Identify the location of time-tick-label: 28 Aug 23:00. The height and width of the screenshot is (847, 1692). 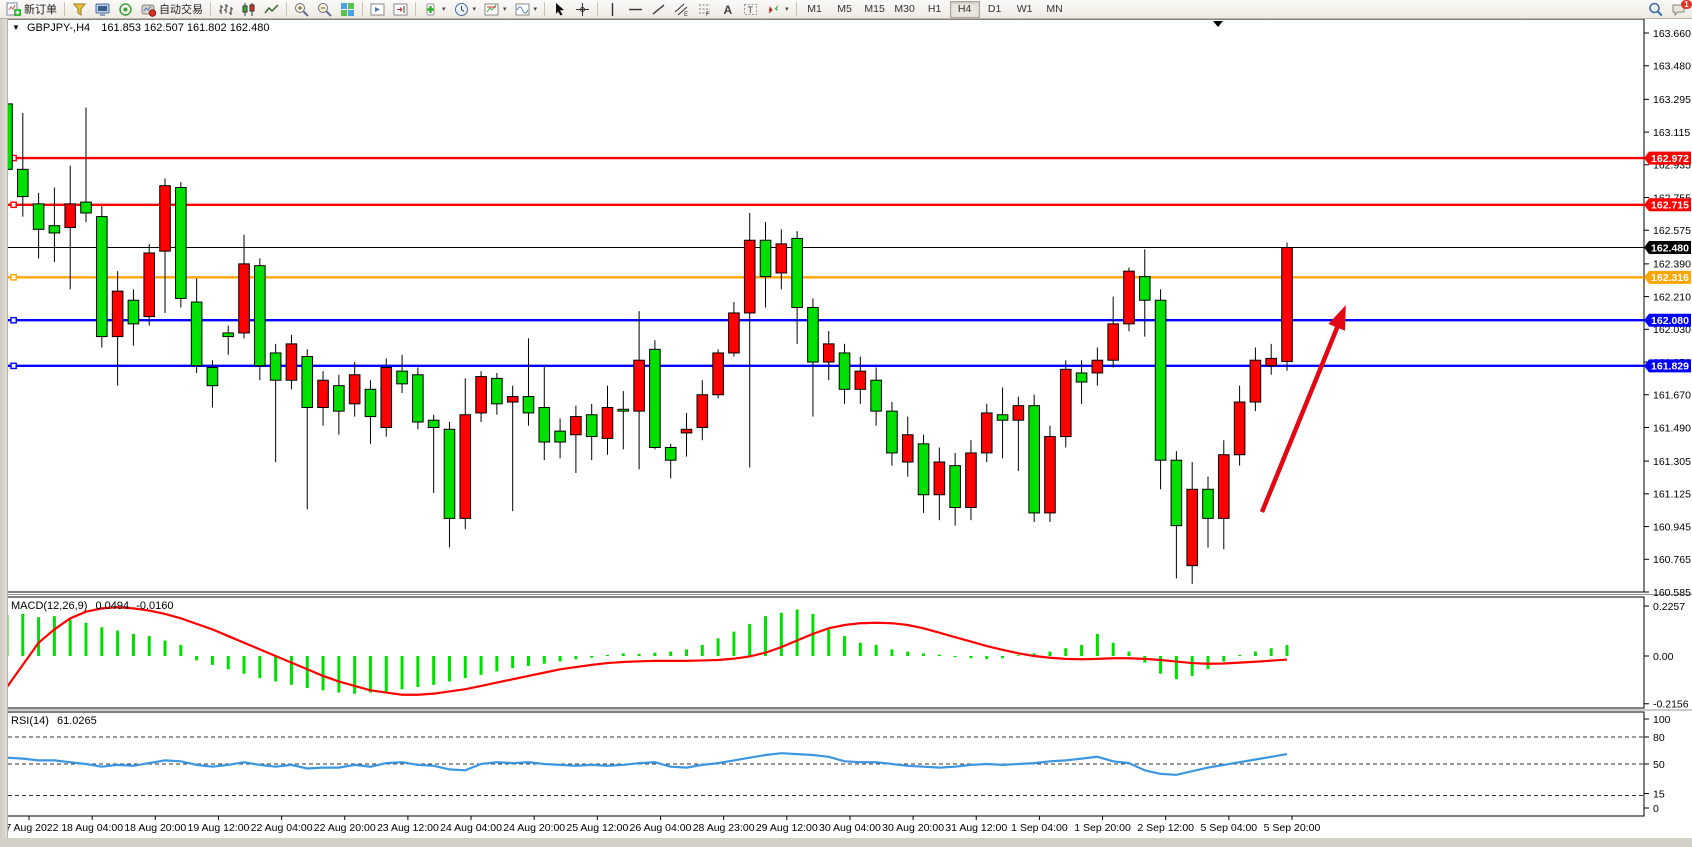
(724, 828).